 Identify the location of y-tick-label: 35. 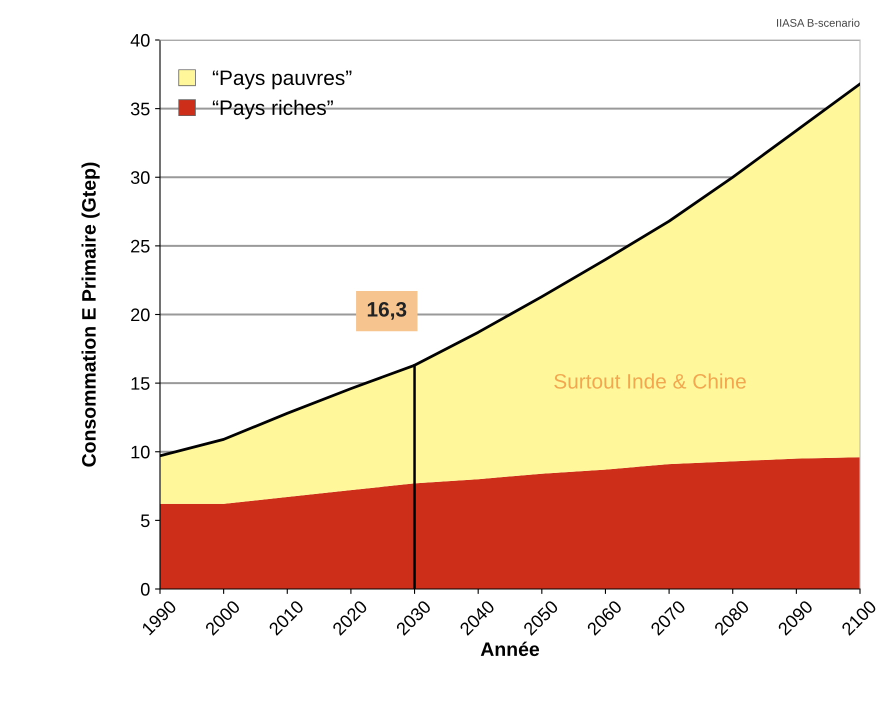
(140, 109).